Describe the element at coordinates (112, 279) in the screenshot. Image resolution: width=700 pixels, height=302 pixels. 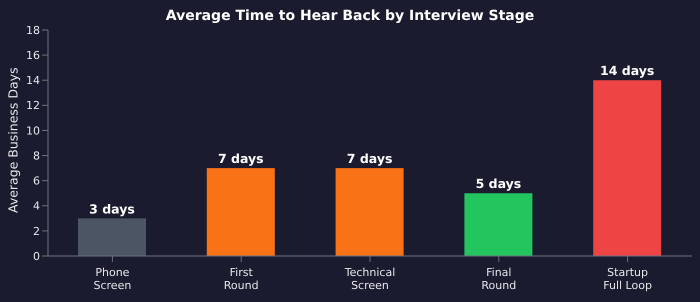
I see `x-tick-label: Phone Screen` at that location.